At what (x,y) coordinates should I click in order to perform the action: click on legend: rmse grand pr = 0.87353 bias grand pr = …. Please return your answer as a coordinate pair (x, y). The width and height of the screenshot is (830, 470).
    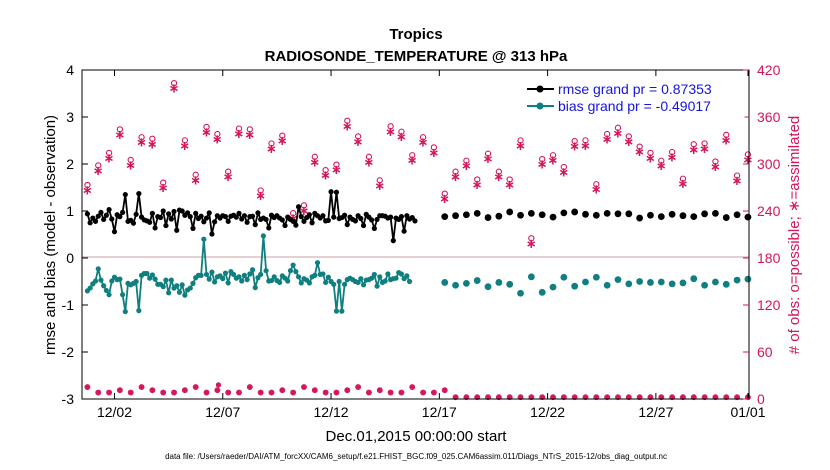
    Looking at the image, I should click on (633, 98).